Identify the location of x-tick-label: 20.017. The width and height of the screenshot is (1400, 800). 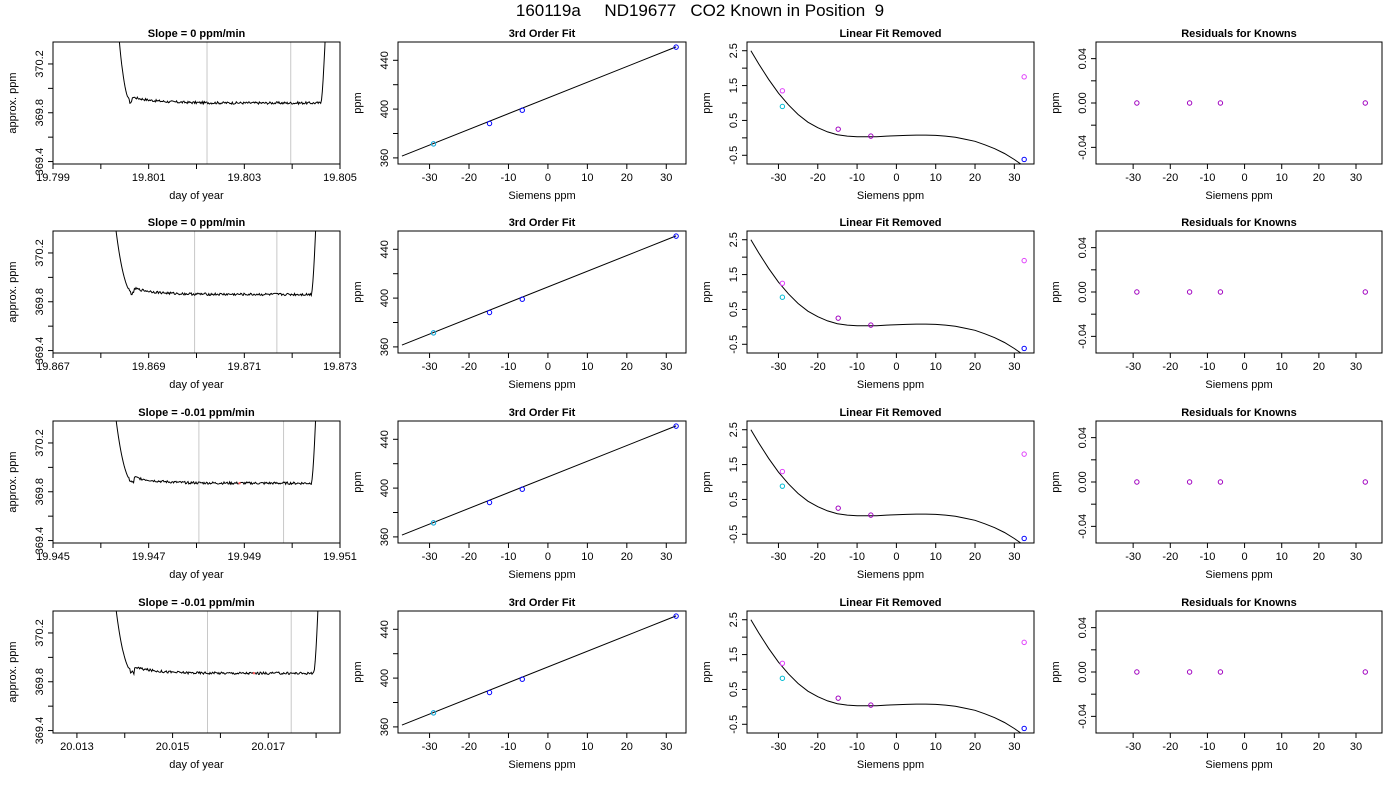
(268, 747).